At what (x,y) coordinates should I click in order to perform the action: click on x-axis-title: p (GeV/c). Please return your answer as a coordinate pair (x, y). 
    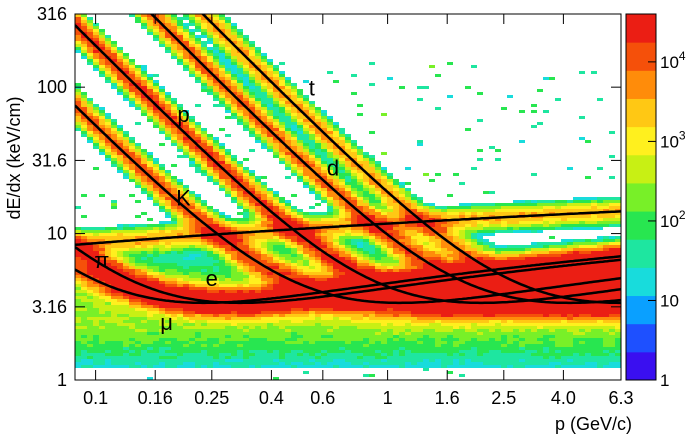
    Looking at the image, I should click on (593, 424).